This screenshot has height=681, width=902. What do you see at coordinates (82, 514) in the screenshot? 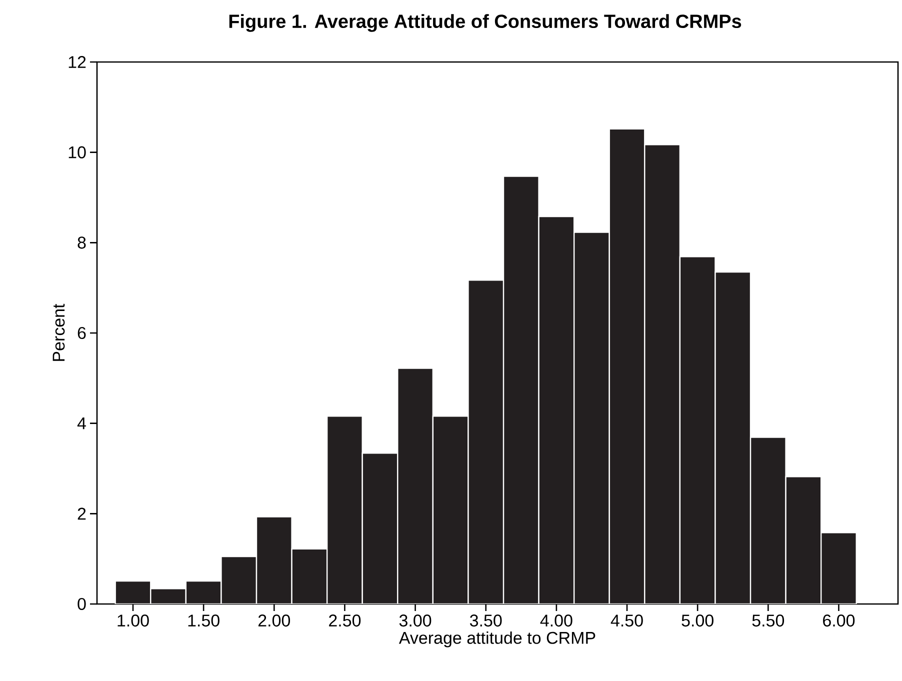
I see `y-tick-label: 2` at bounding box center [82, 514].